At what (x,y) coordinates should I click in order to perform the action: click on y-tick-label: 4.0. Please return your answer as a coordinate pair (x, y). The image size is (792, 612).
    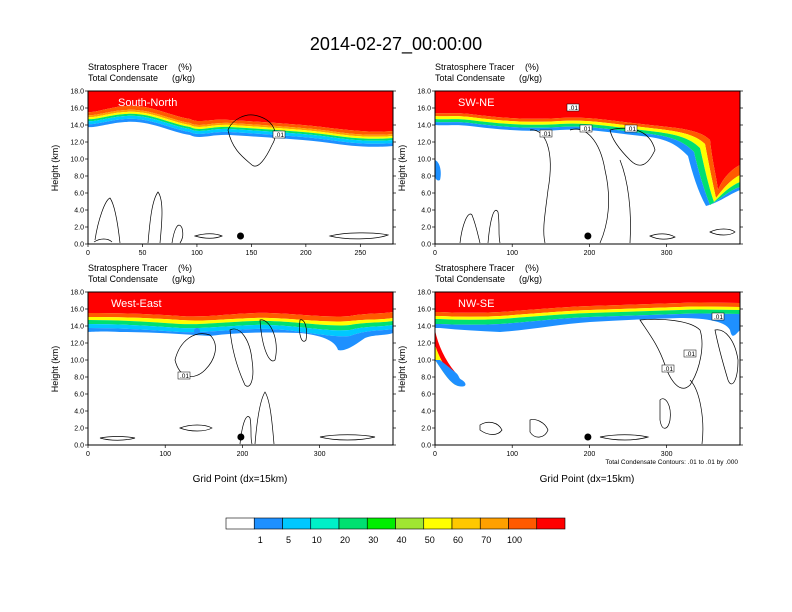
    Looking at the image, I should click on (426, 211).